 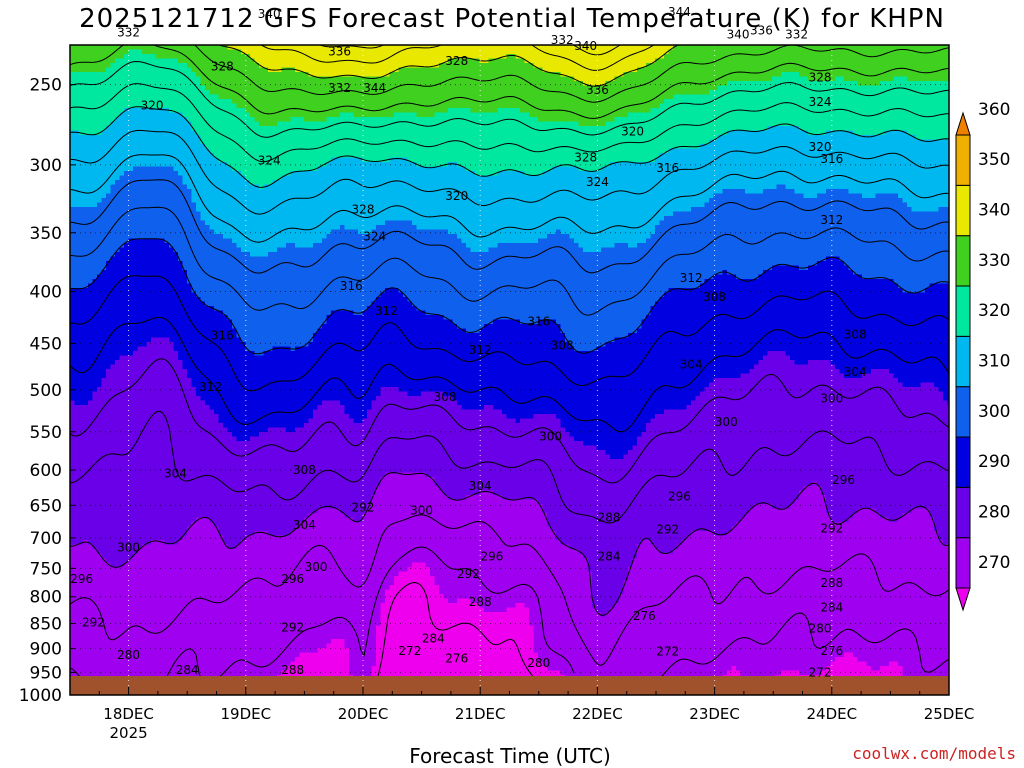 What do you see at coordinates (982, 356) in the screenshot?
I see `colorbar: 270 280 290 300 310 320 330 340 350 360` at bounding box center [982, 356].